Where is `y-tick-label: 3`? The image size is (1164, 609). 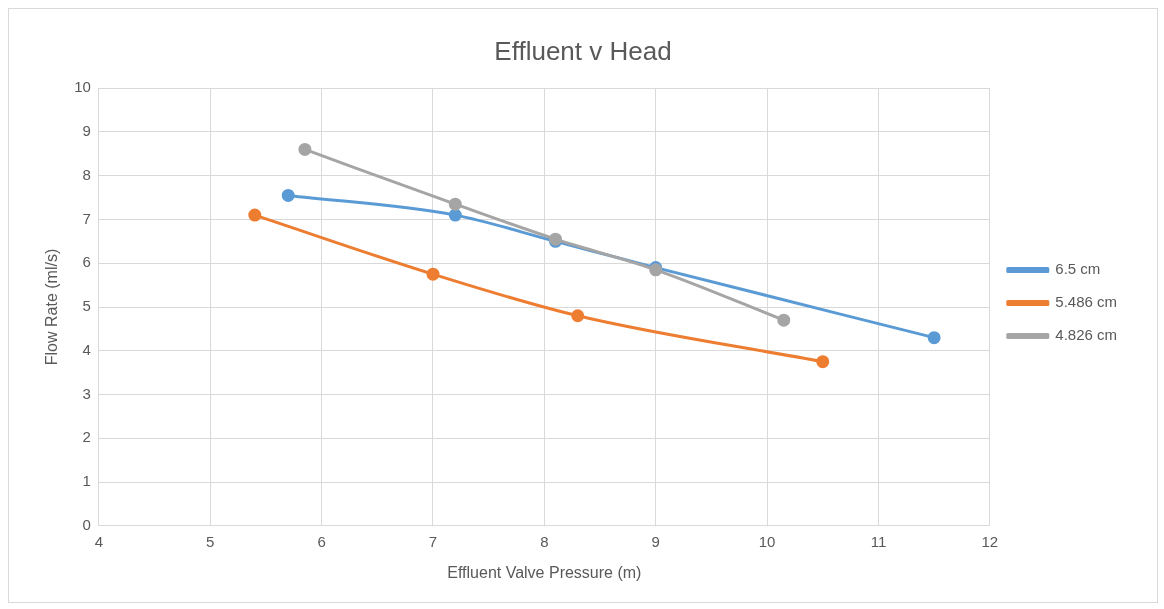
y-tick-label: 3 is located at coordinates (86, 393).